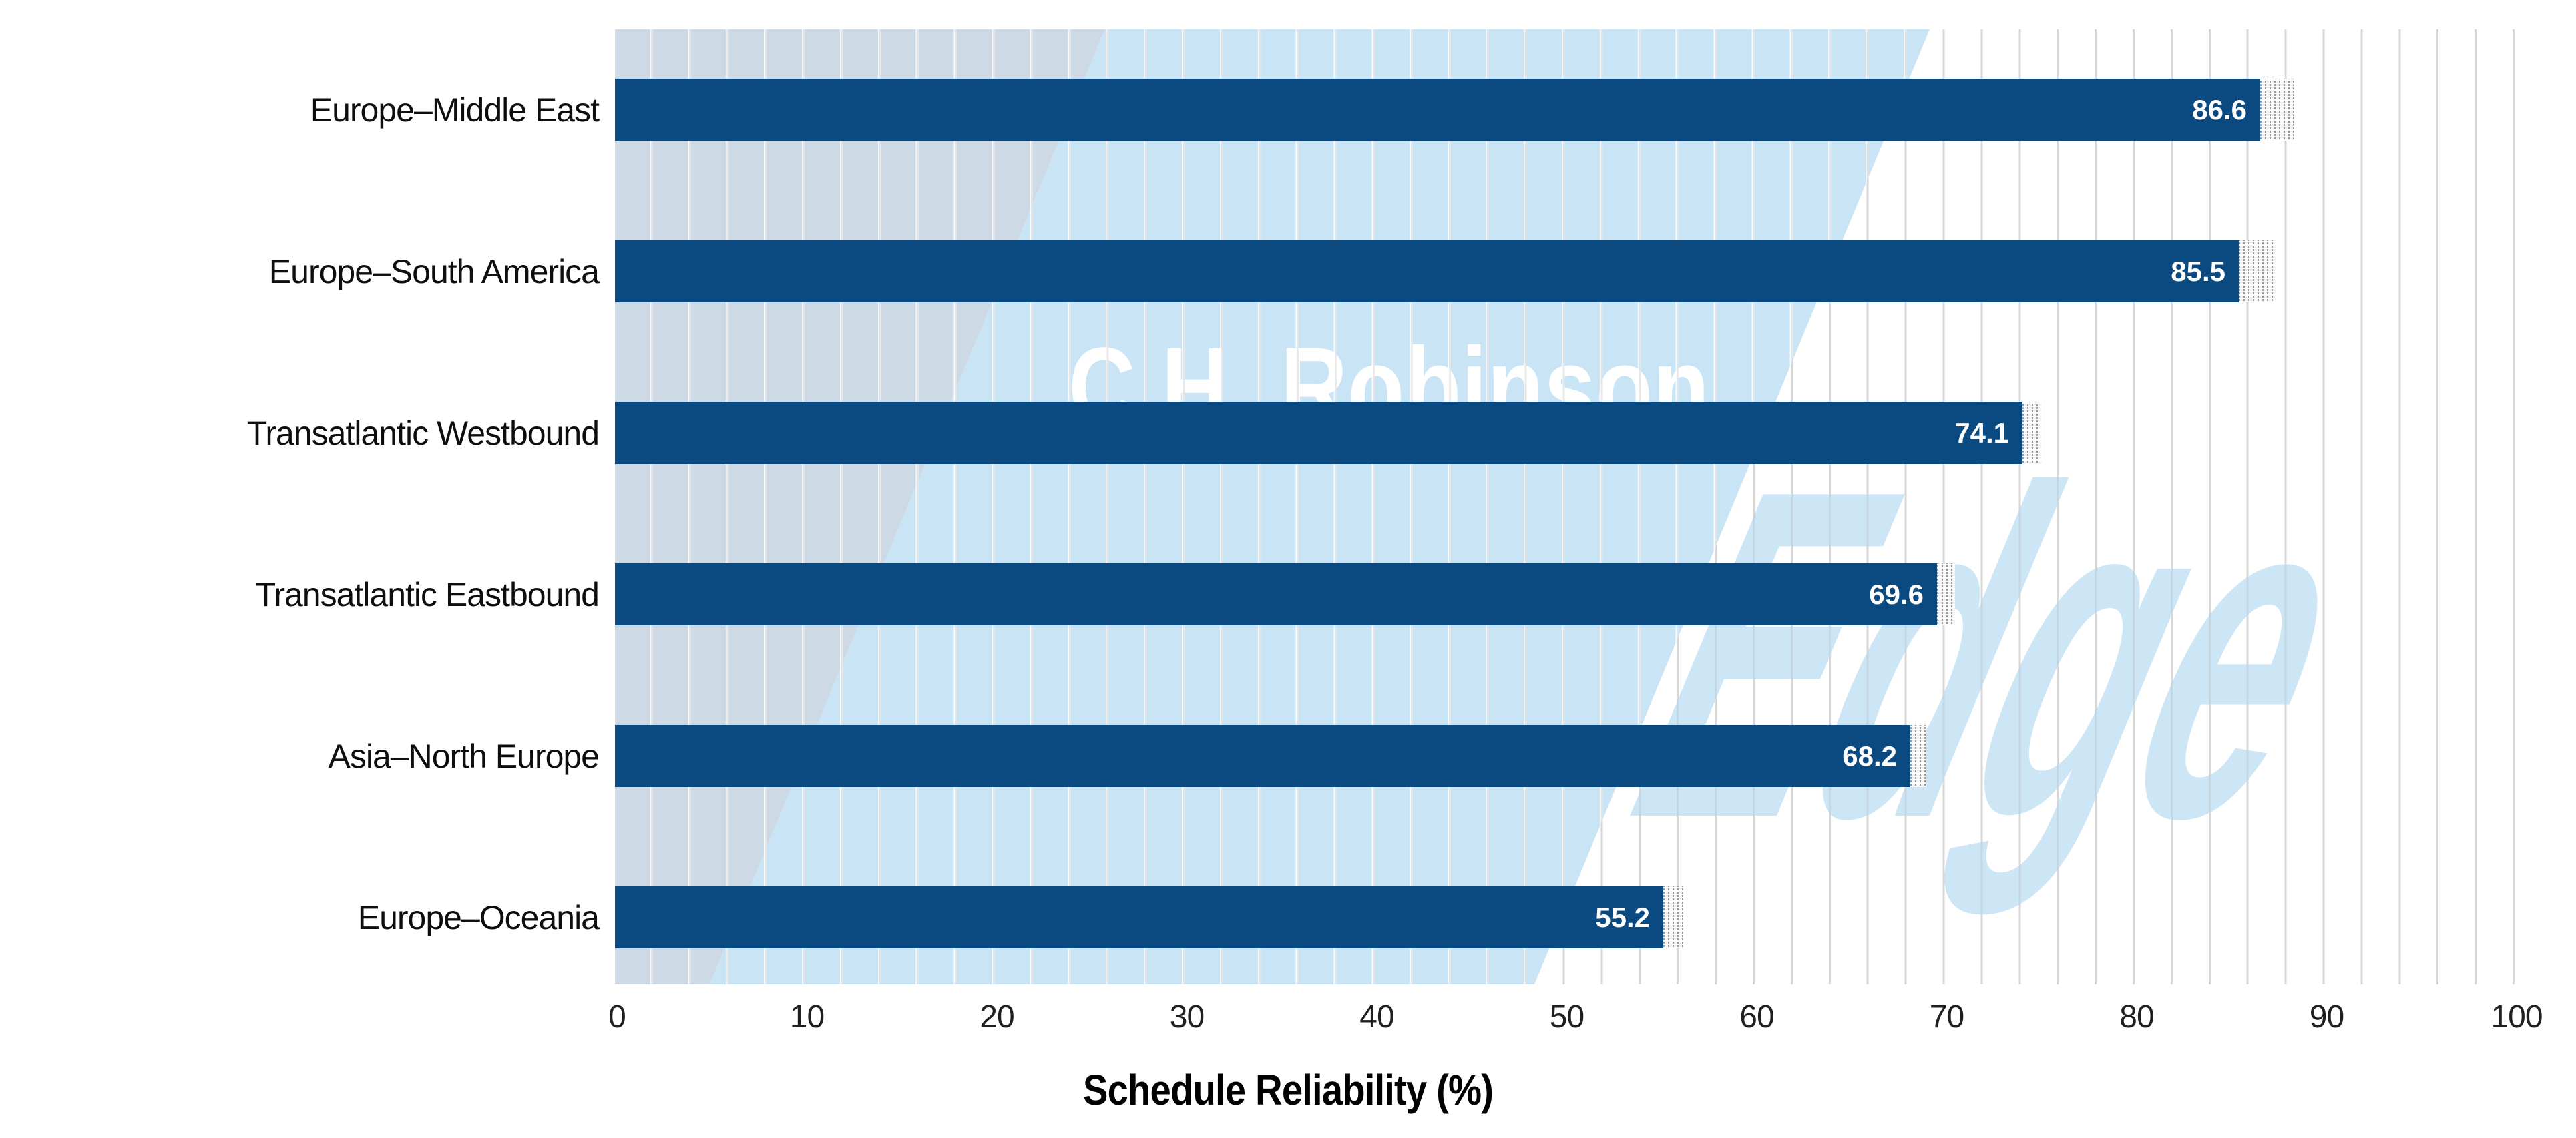 The height and width of the screenshot is (1138, 2576). What do you see at coordinates (1869, 756) in the screenshot?
I see `bar-value-label: 68.2` at bounding box center [1869, 756].